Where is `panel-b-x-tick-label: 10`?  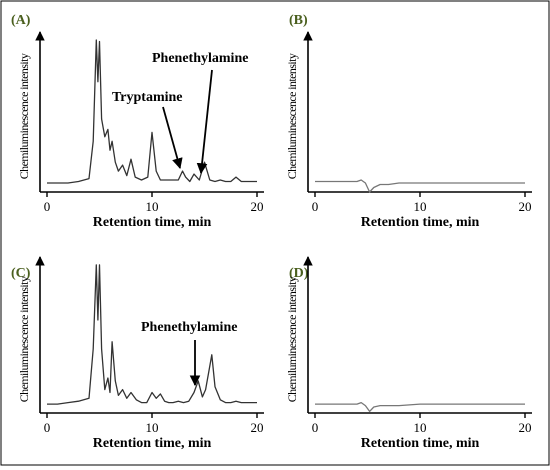
panel-b-x-tick-label: 10 is located at coordinates (420, 206).